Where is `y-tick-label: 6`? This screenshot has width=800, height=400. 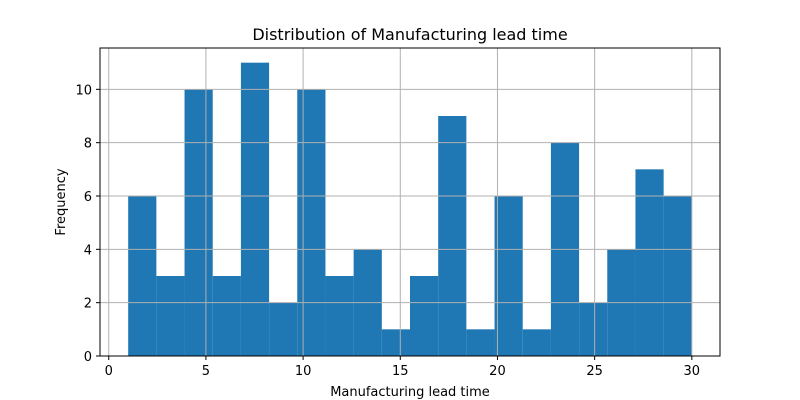 y-tick-label: 6 is located at coordinates (88, 197).